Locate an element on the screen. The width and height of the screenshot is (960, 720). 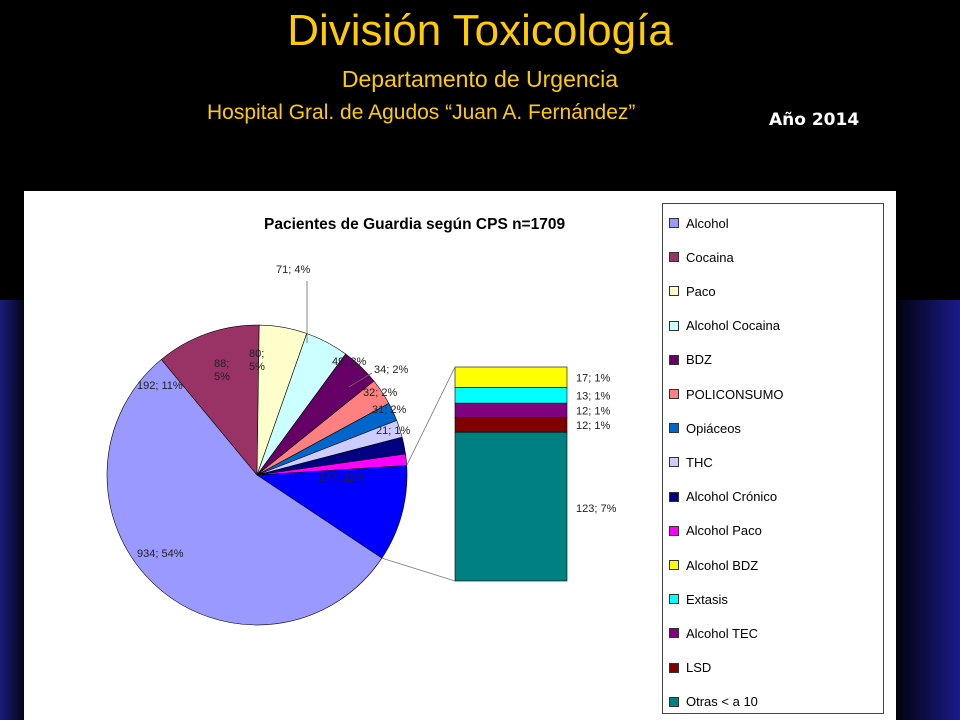
legend-label: Alcohol is located at coordinates (707, 223).